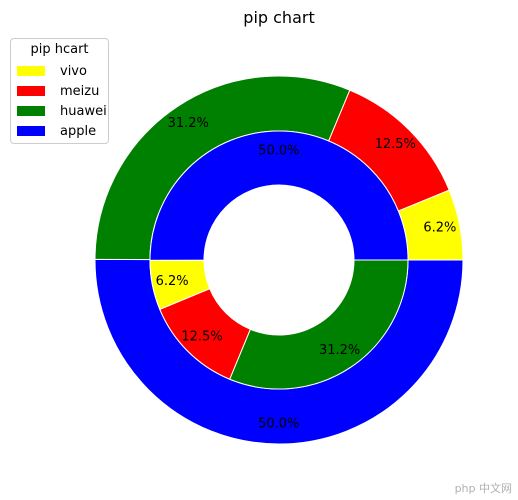 The width and height of the screenshot is (518, 500). What do you see at coordinates (483, 488) in the screenshot?
I see `watermark: php 中文网` at bounding box center [483, 488].